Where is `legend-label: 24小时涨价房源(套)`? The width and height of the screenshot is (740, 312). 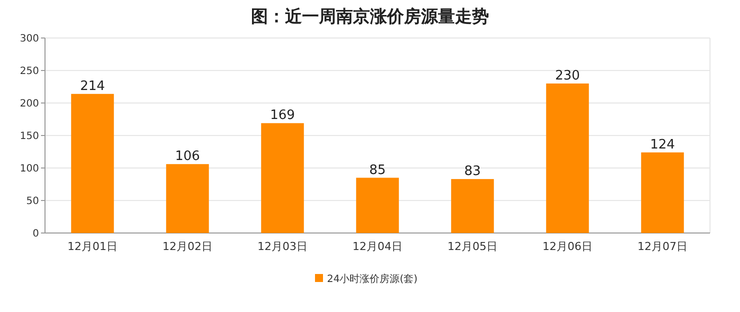 legend-label: 24小时涨价房源(套) is located at coordinates (372, 279).